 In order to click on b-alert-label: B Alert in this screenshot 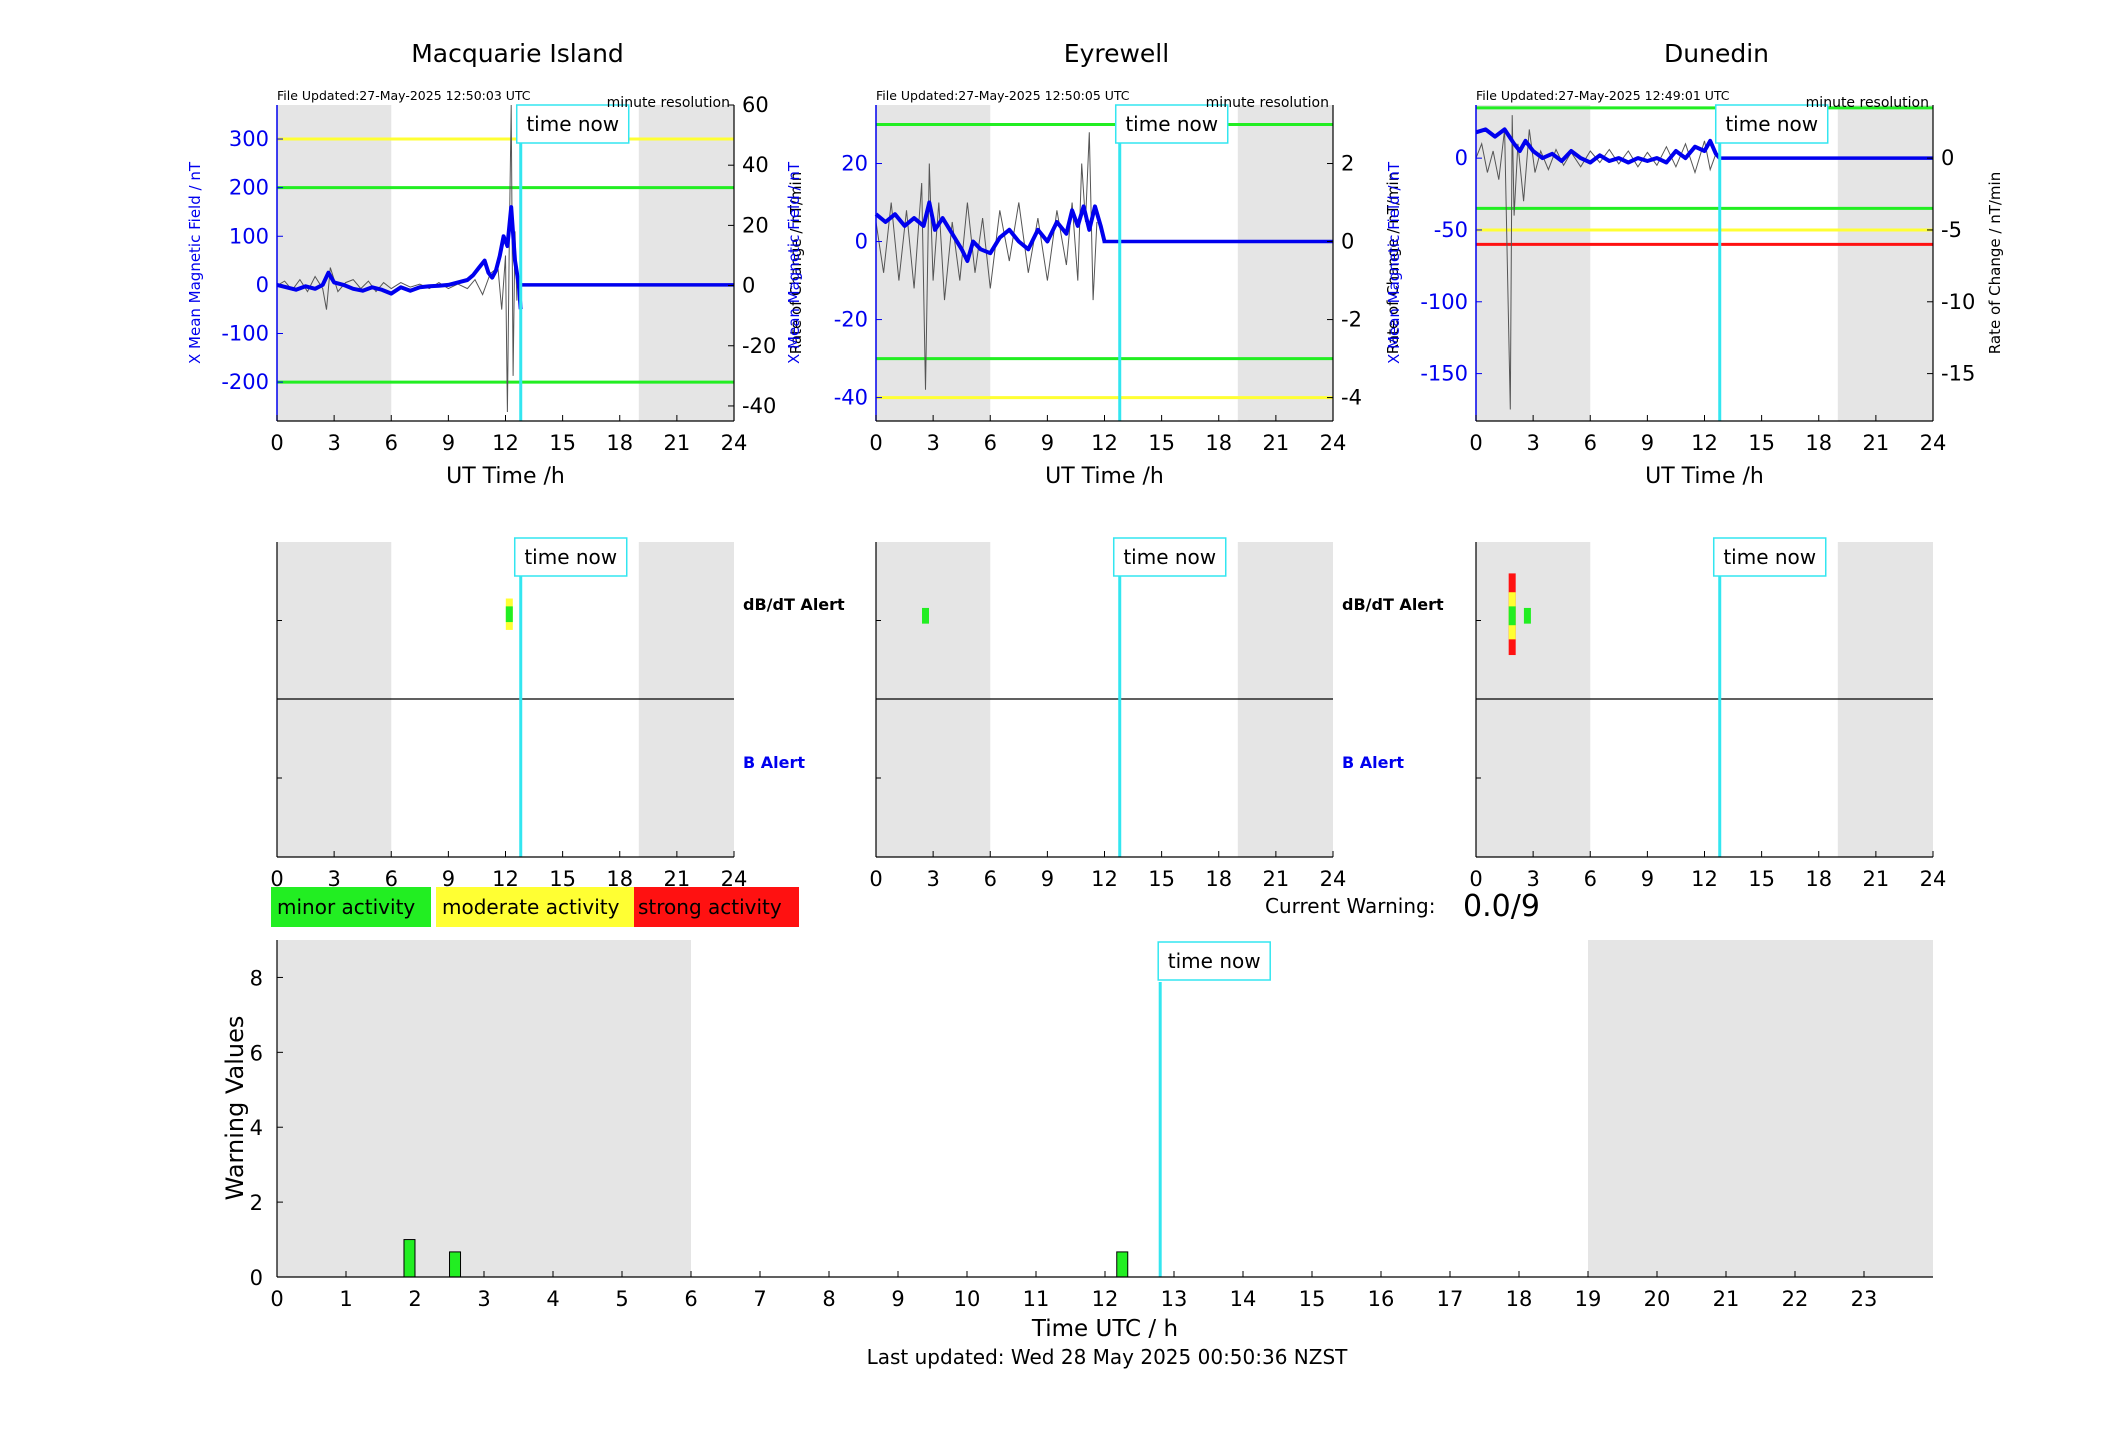, I will do `click(774, 762)`.